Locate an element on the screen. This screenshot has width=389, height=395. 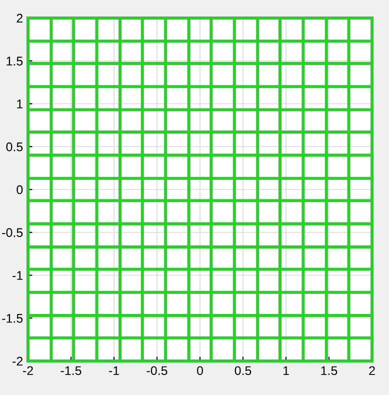
y-tick-label: -1 is located at coordinates (17, 275).